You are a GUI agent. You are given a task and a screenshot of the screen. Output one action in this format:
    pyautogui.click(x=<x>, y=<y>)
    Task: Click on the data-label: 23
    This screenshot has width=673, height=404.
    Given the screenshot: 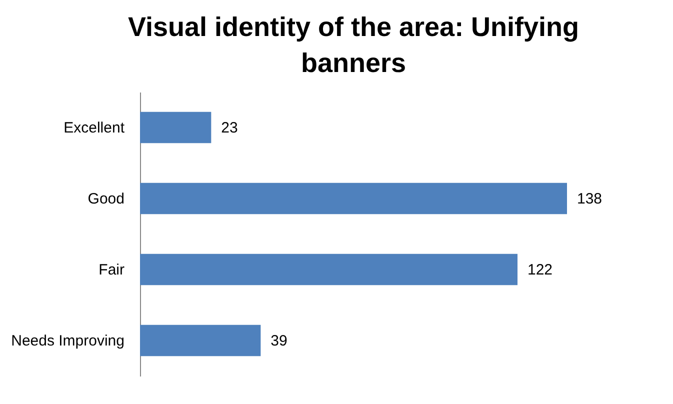 What is the action you would take?
    pyautogui.click(x=229, y=128)
    